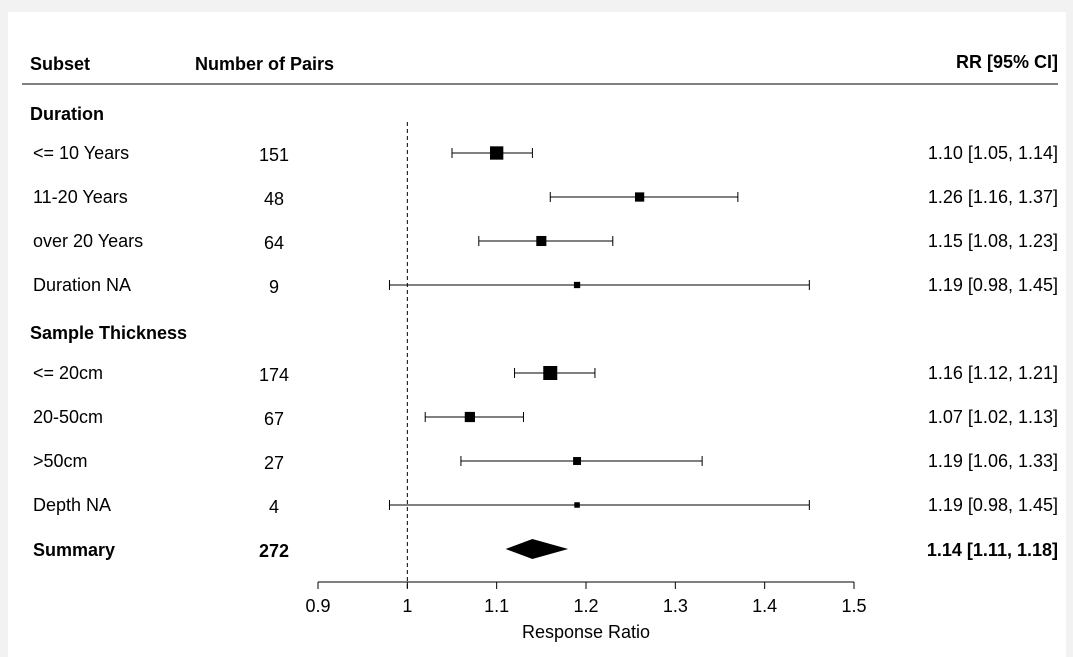 This screenshot has height=657, width=1073. I want to click on summary-label: Summary, so click(74, 550).